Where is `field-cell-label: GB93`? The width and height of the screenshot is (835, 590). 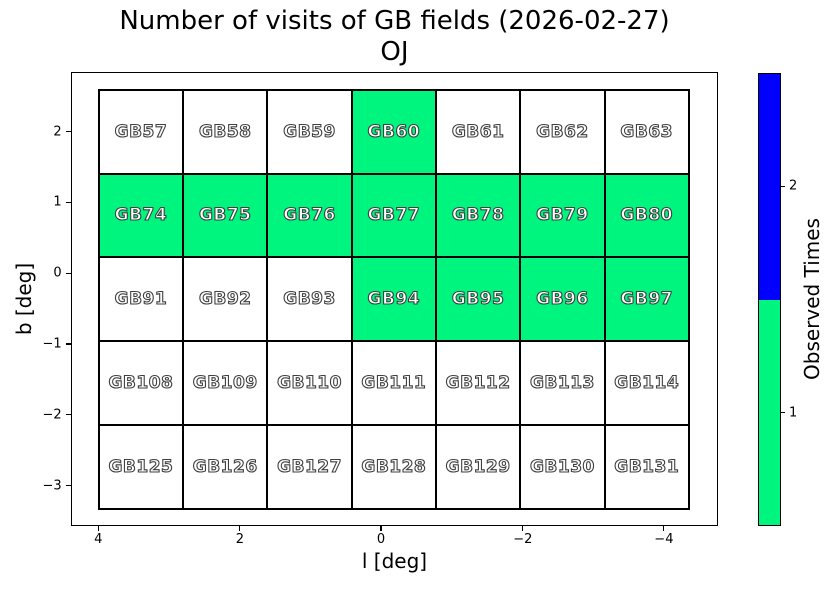
field-cell-label: GB93 is located at coordinates (309, 299).